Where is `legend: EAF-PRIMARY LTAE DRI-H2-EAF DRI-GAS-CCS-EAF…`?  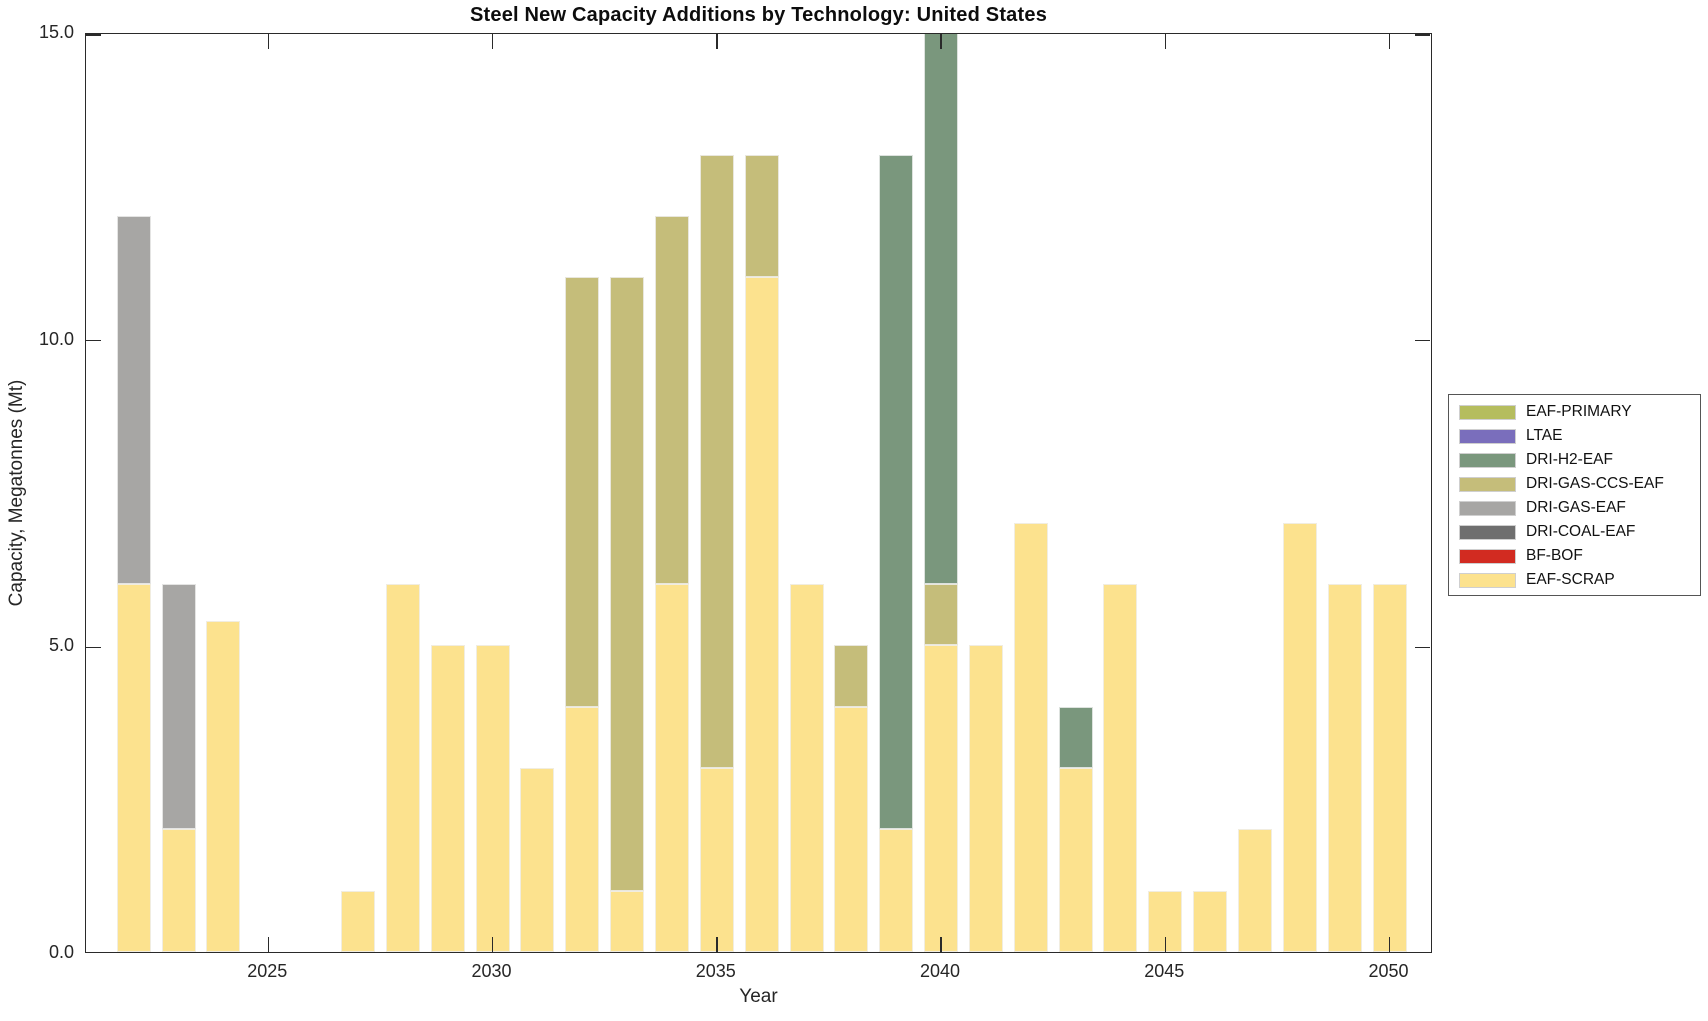
legend: EAF-PRIMARY LTAE DRI-H2-EAF DRI-GAS-CCS-EAF… is located at coordinates (1574, 495).